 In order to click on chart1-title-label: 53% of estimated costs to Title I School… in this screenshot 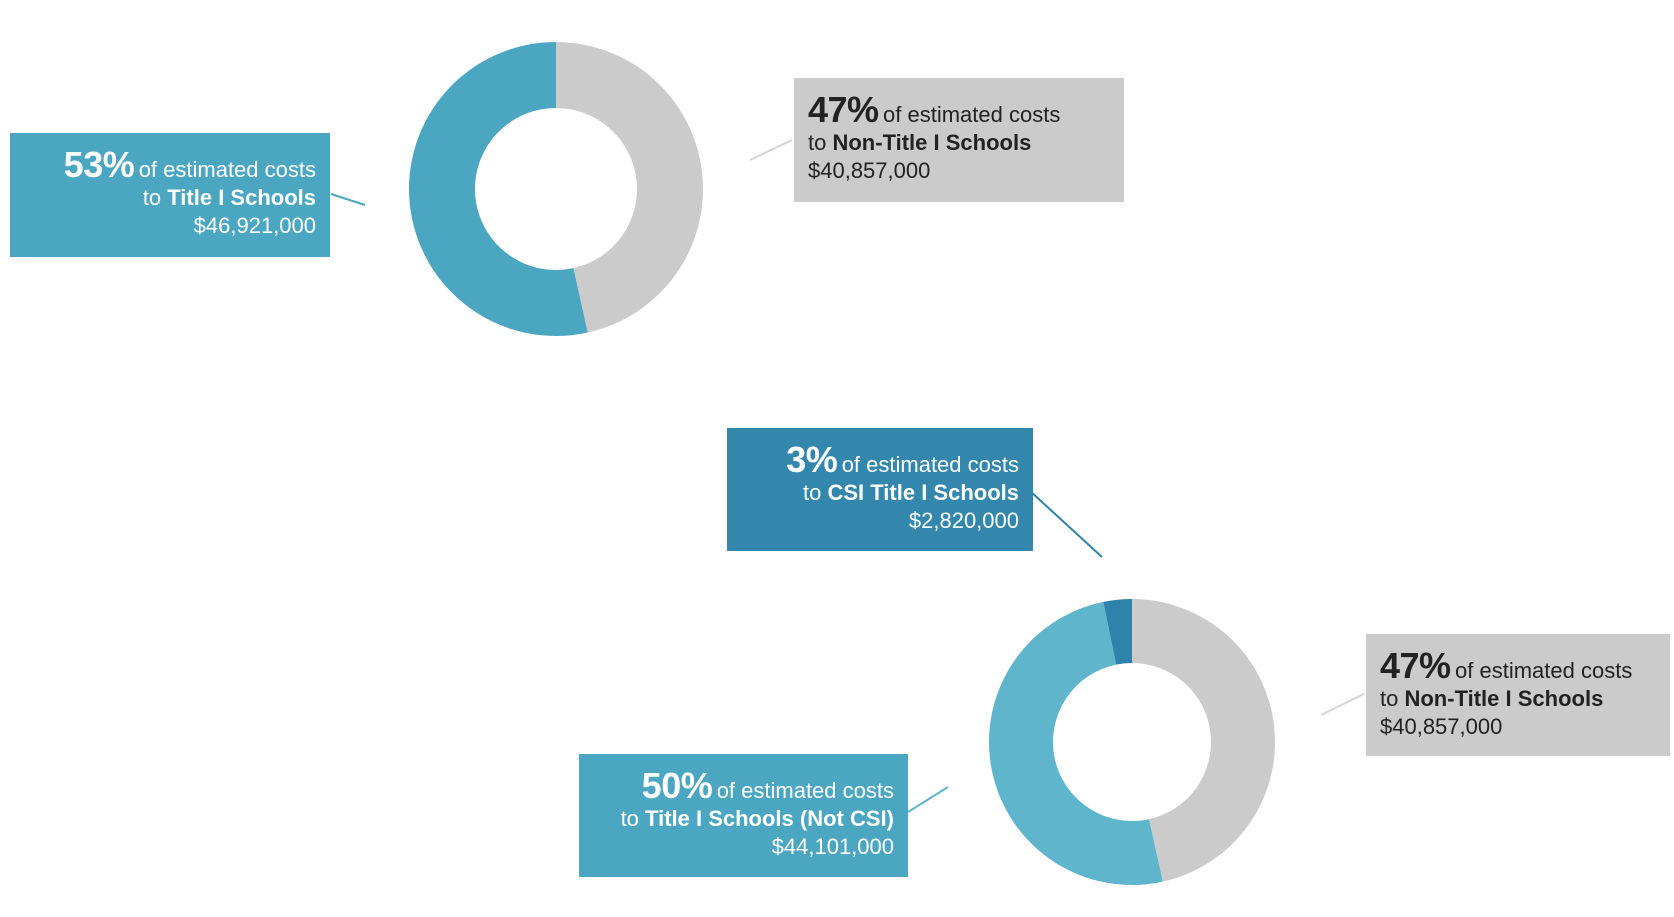, I will do `click(170, 195)`.